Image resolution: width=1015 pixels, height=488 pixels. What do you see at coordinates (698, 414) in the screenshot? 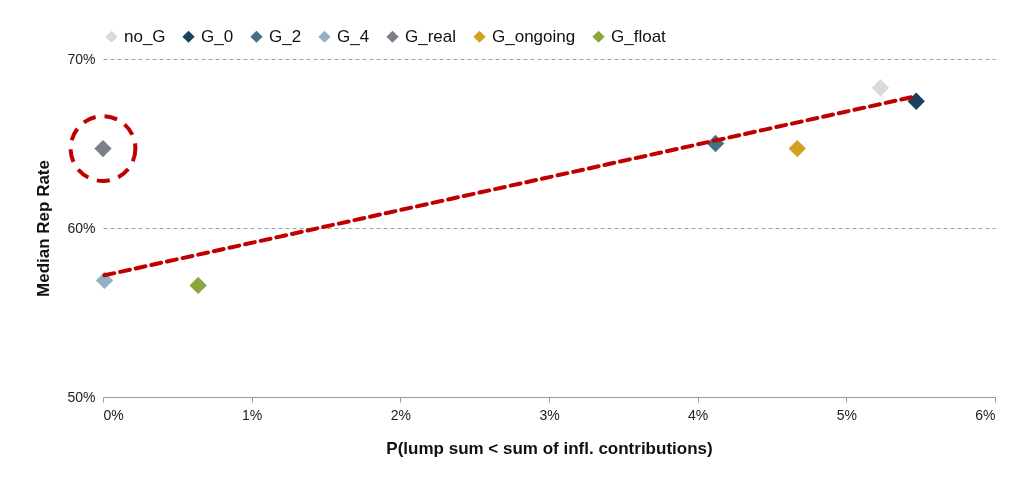
I see `x-tick-label: 4%` at bounding box center [698, 414].